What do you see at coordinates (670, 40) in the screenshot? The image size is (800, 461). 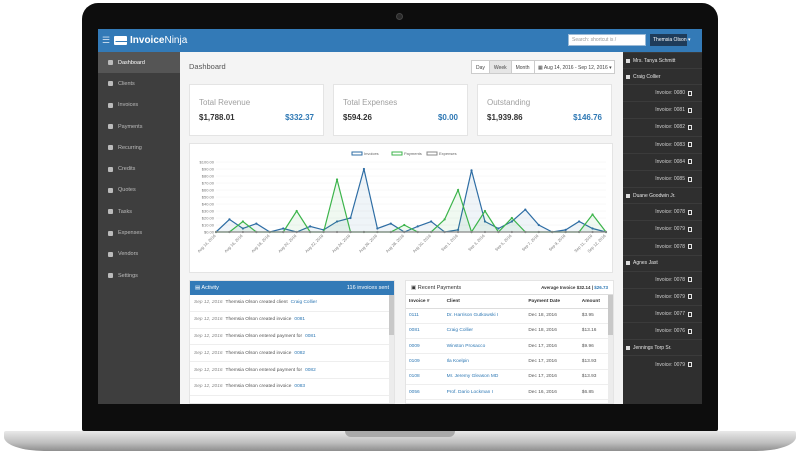 I see `user-menu-button: Themsia Olson ▾` at bounding box center [670, 40].